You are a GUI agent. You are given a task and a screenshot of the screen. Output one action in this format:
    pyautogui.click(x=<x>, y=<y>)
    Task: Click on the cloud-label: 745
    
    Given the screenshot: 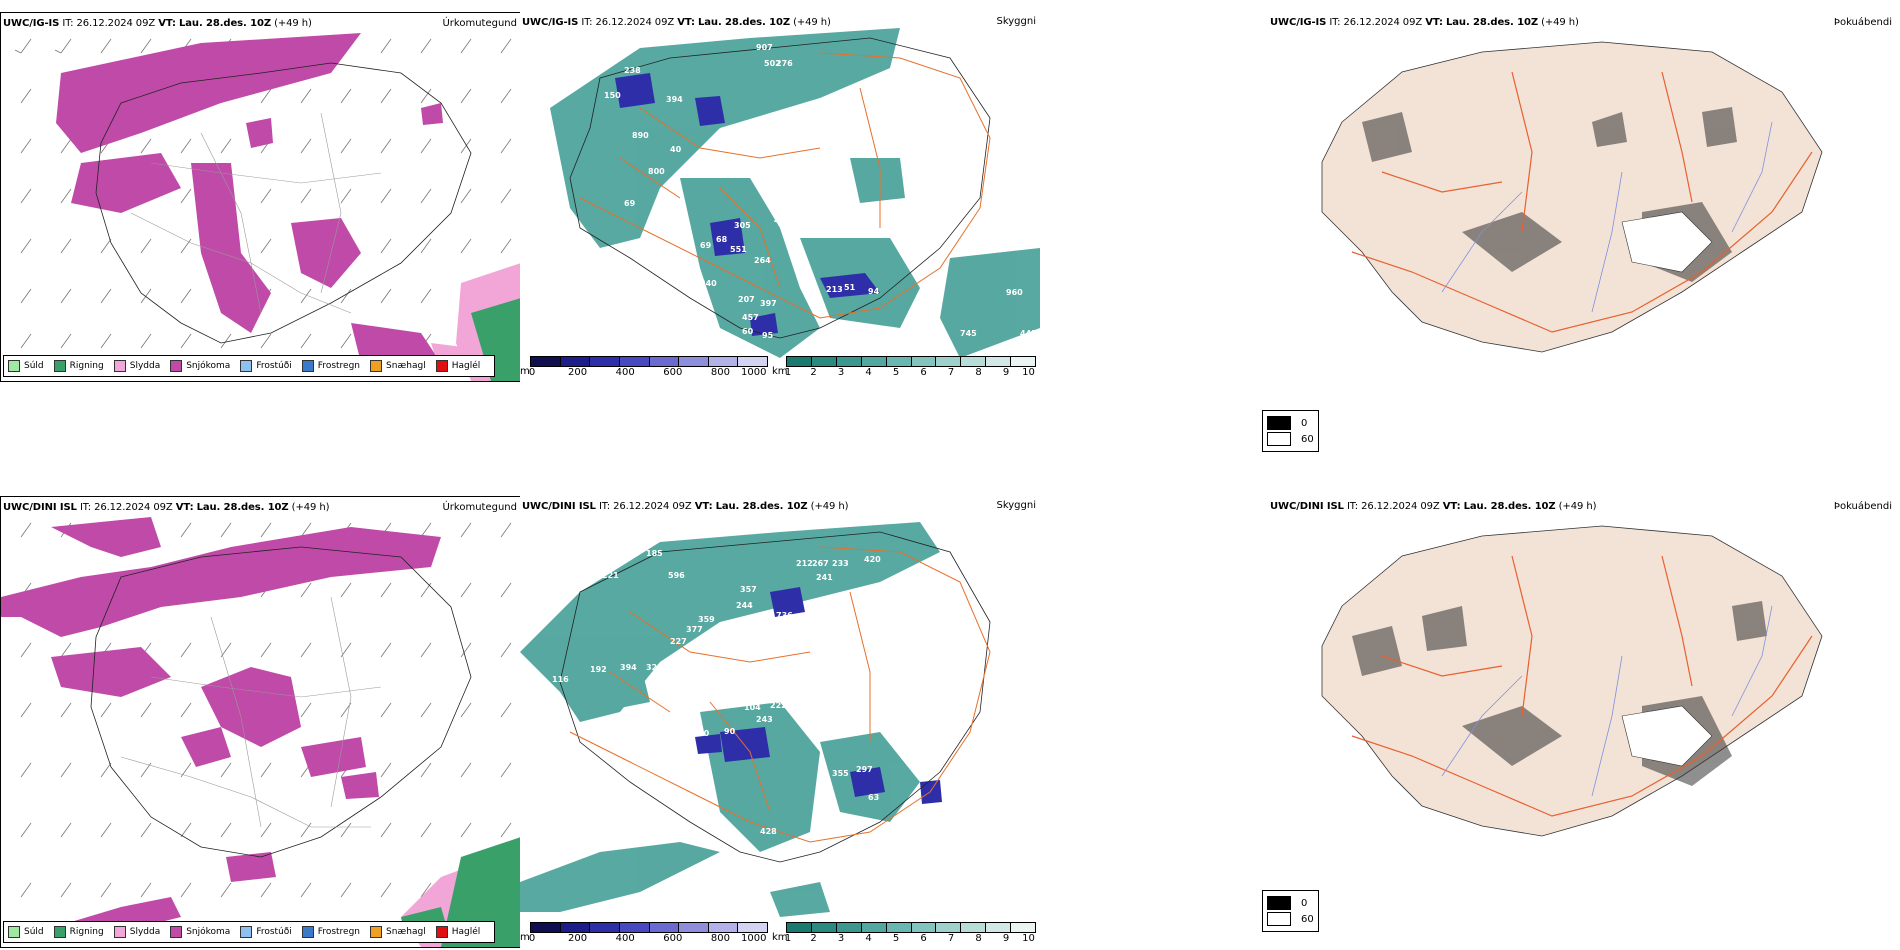 What is the action you would take?
    pyautogui.click(x=968, y=333)
    